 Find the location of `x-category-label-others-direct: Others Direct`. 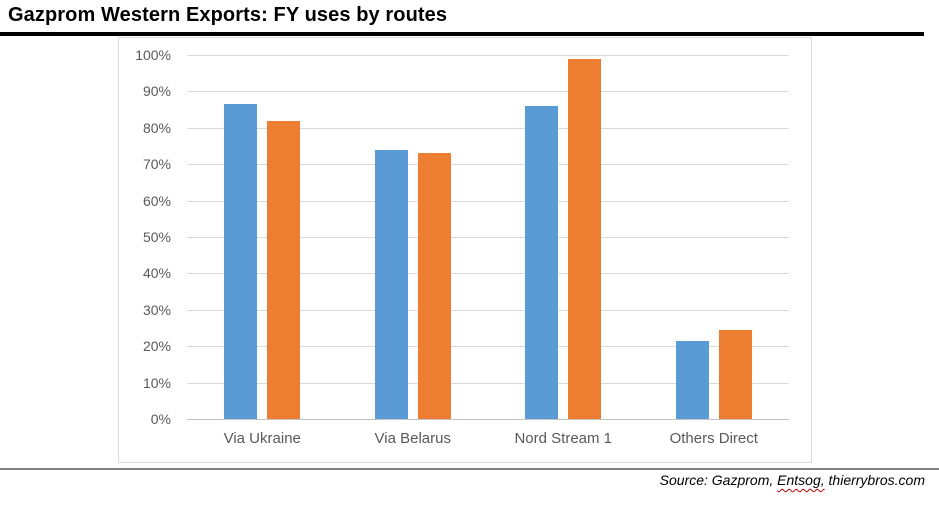

x-category-label-others-direct: Others Direct is located at coordinates (713, 438).